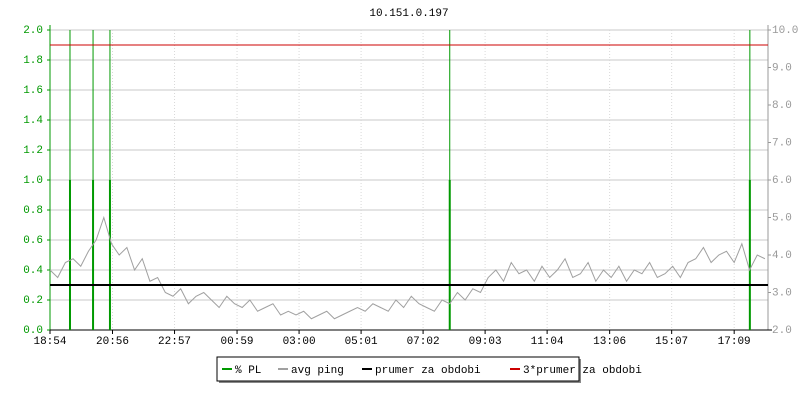 Image resolution: width=800 pixels, height=400 pixels. I want to click on x-tick-label: 13:06, so click(609, 342).